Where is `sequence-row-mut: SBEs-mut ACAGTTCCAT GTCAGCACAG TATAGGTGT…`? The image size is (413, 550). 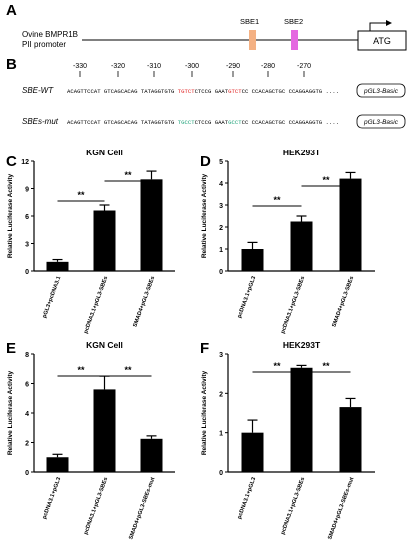 sequence-row-mut: SBEs-mut ACAGTTCCAT GTCAGCACAG TATAGGTGT… is located at coordinates (214, 121).